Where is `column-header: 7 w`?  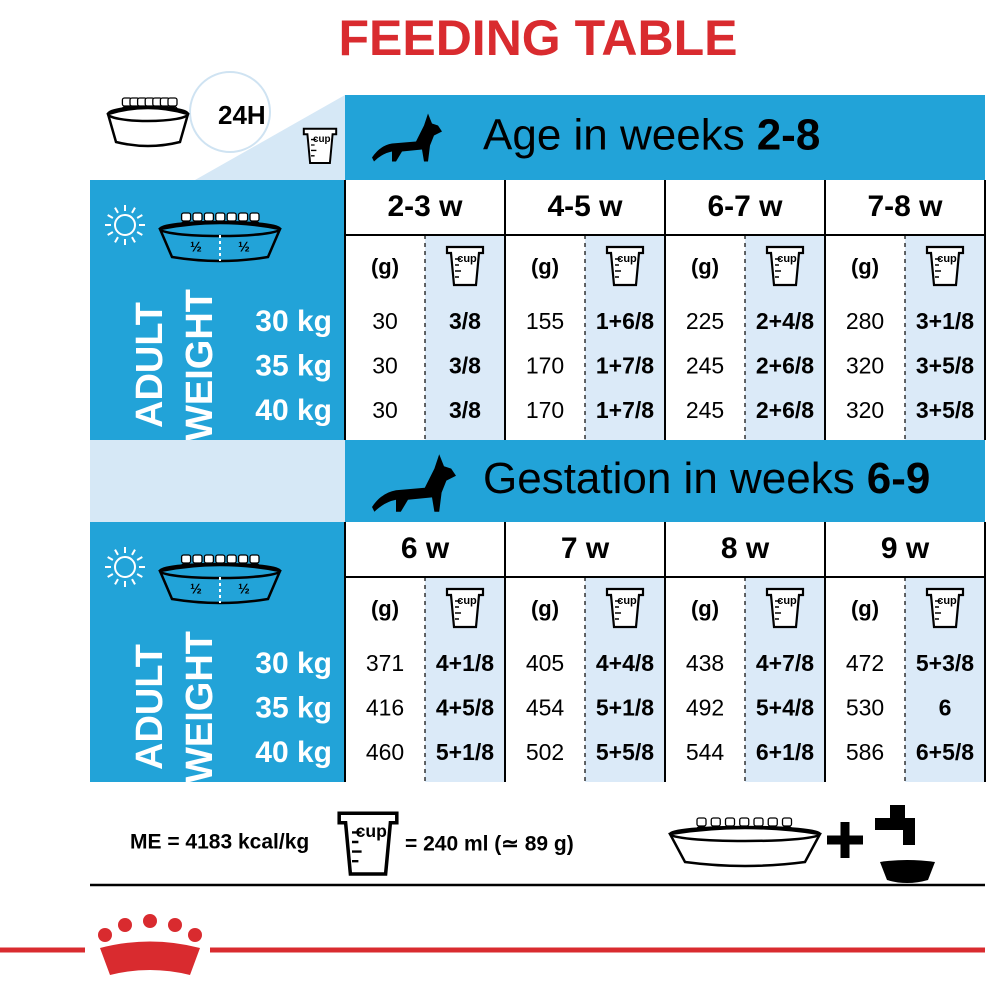 column-header: 7 w is located at coordinates (585, 548).